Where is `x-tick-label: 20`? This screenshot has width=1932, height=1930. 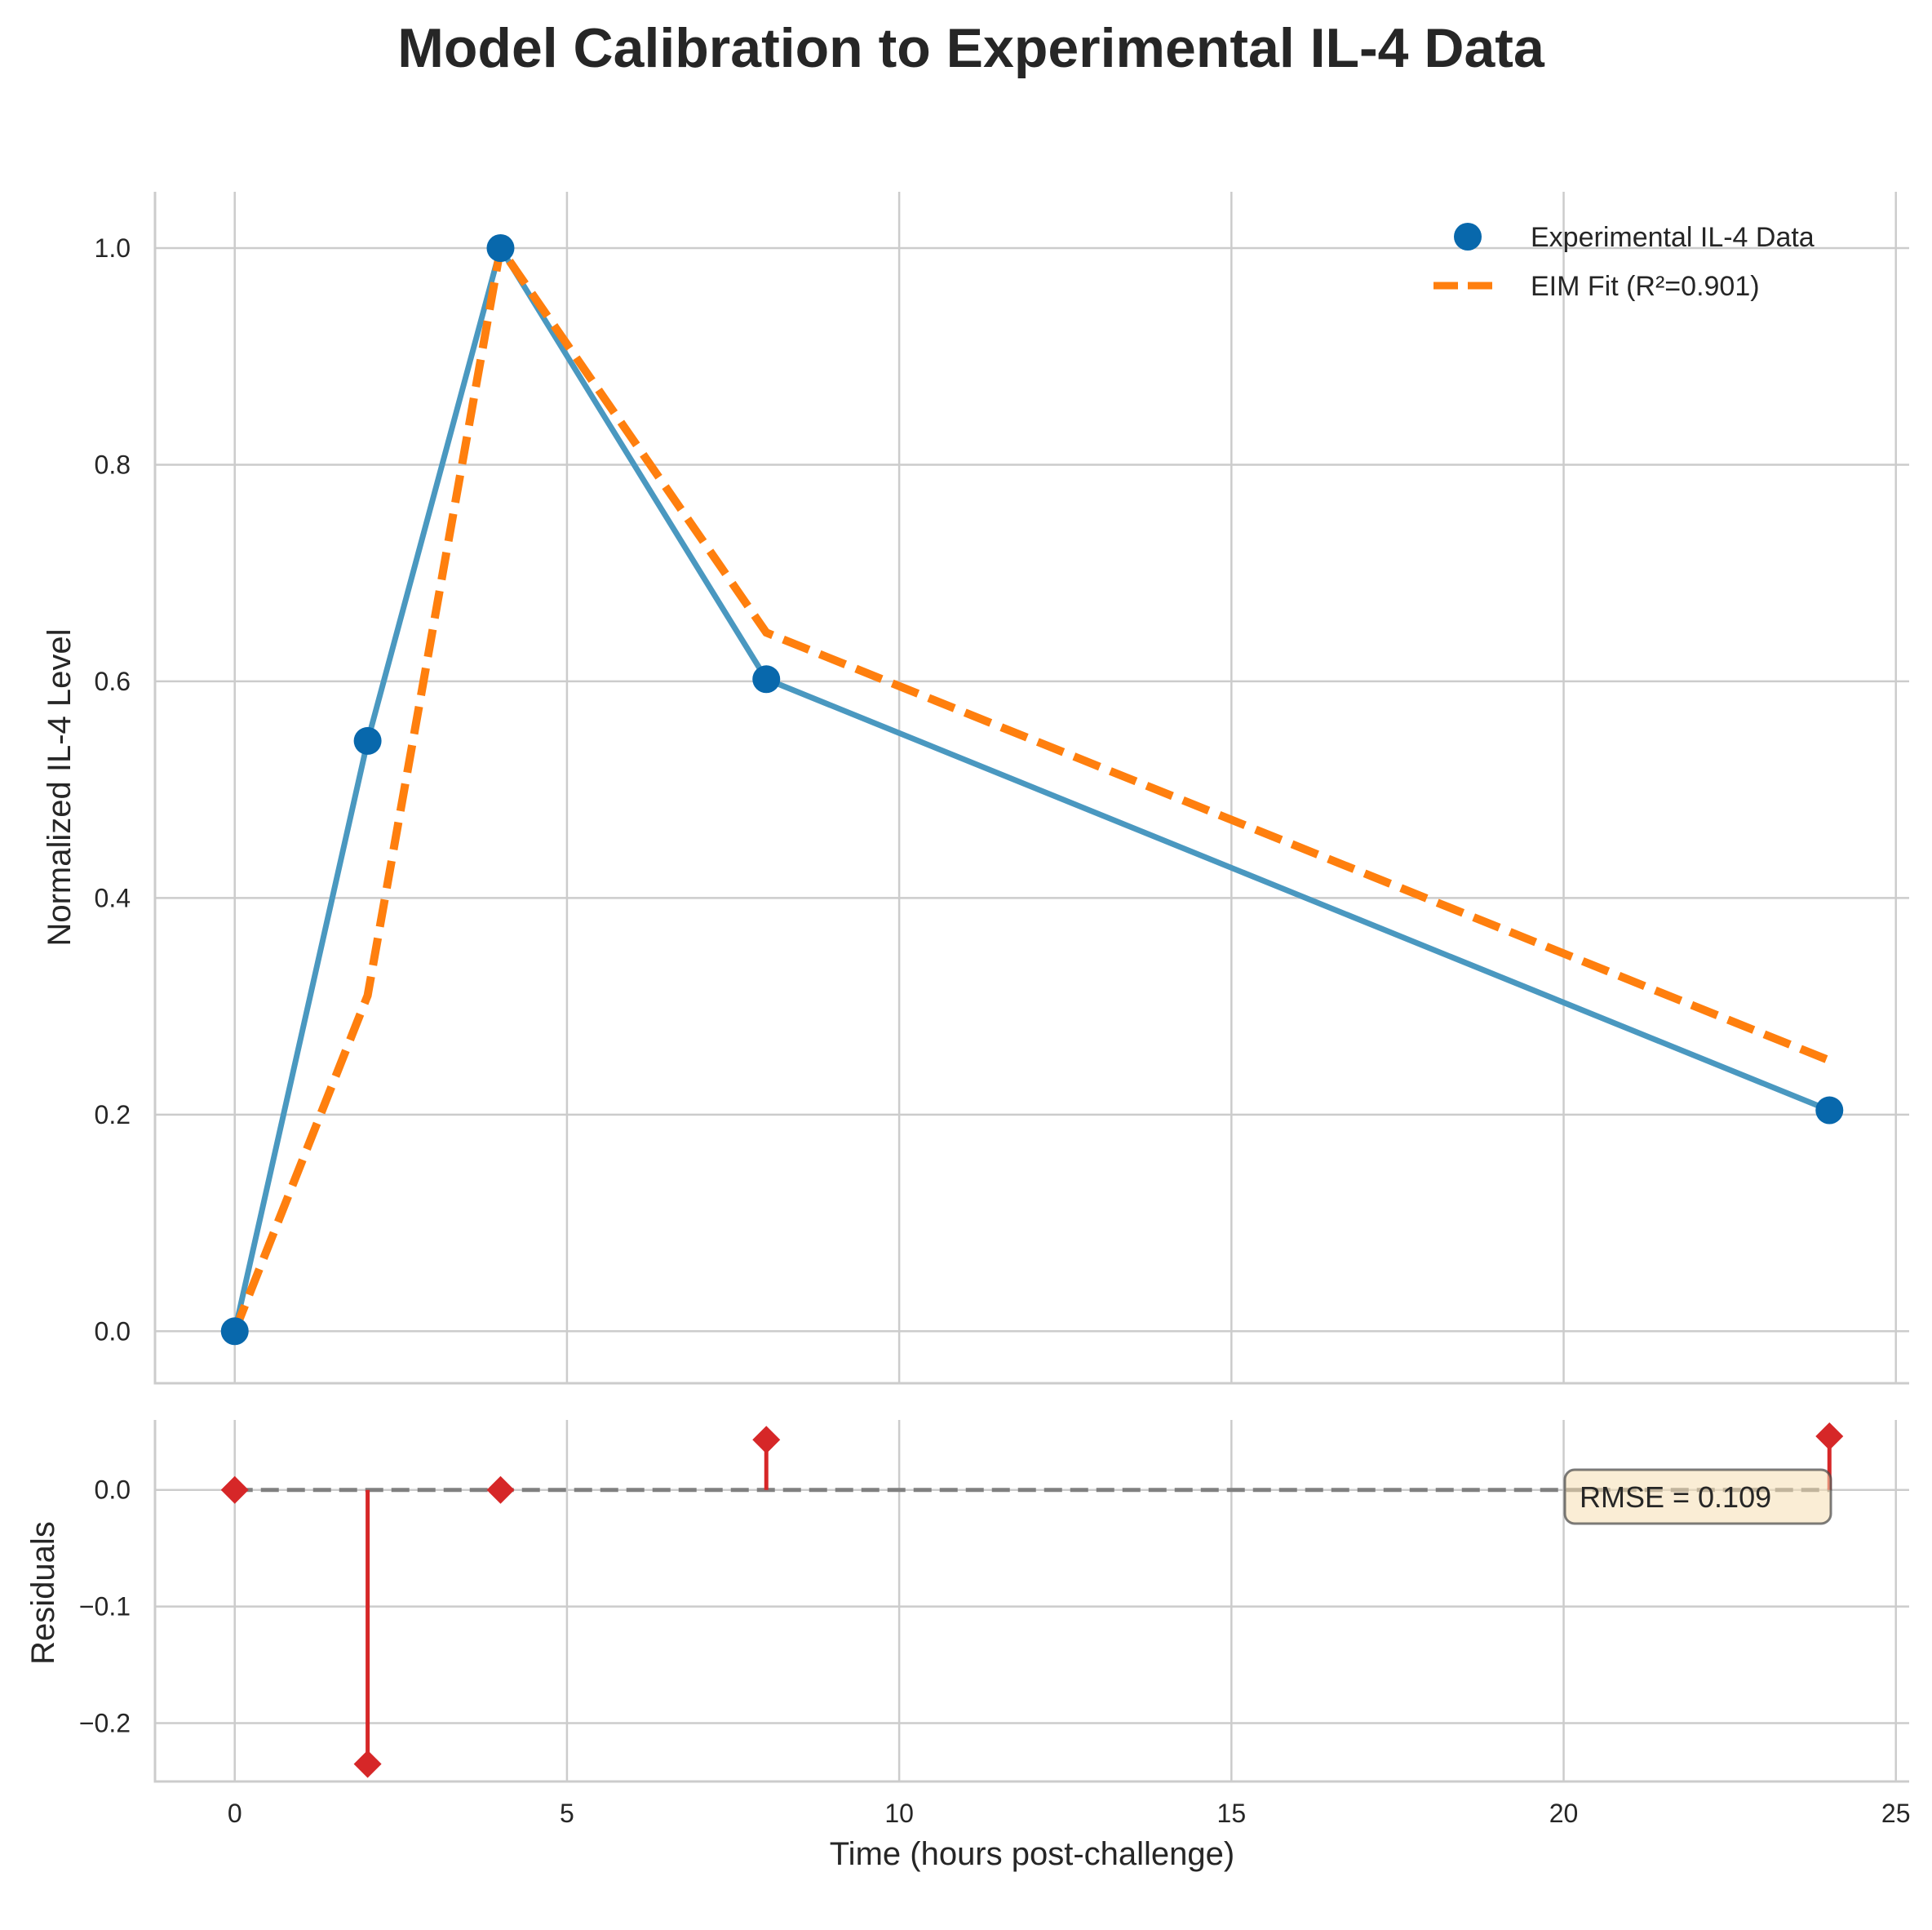
x-tick-label: 20 is located at coordinates (1564, 1813).